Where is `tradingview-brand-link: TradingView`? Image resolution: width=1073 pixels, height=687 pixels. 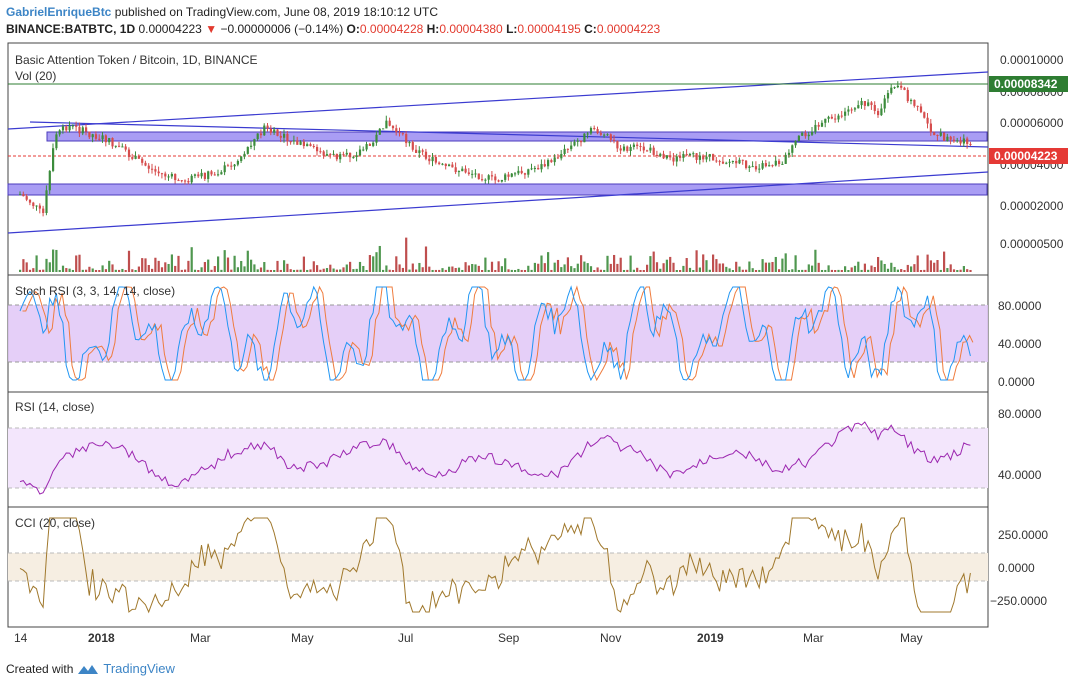
tradingview-brand-link: TradingView is located at coordinates (139, 668).